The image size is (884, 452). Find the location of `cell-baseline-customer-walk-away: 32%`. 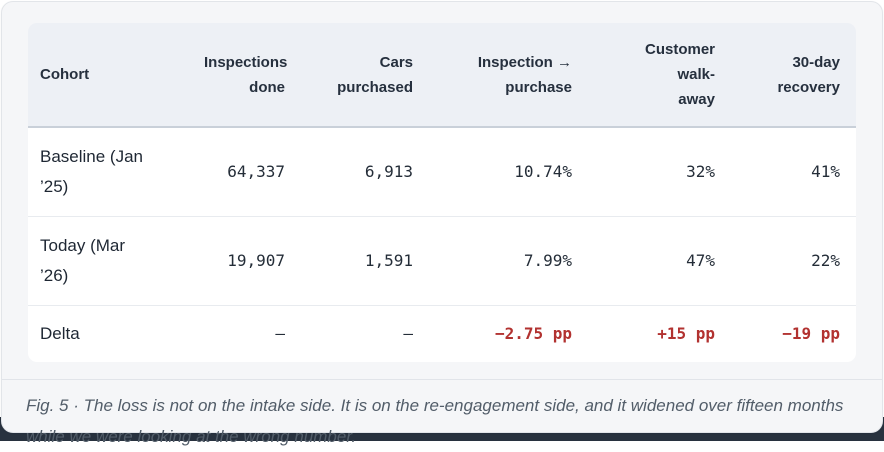

cell-baseline-customer-walk-away: 32% is located at coordinates (659, 172).